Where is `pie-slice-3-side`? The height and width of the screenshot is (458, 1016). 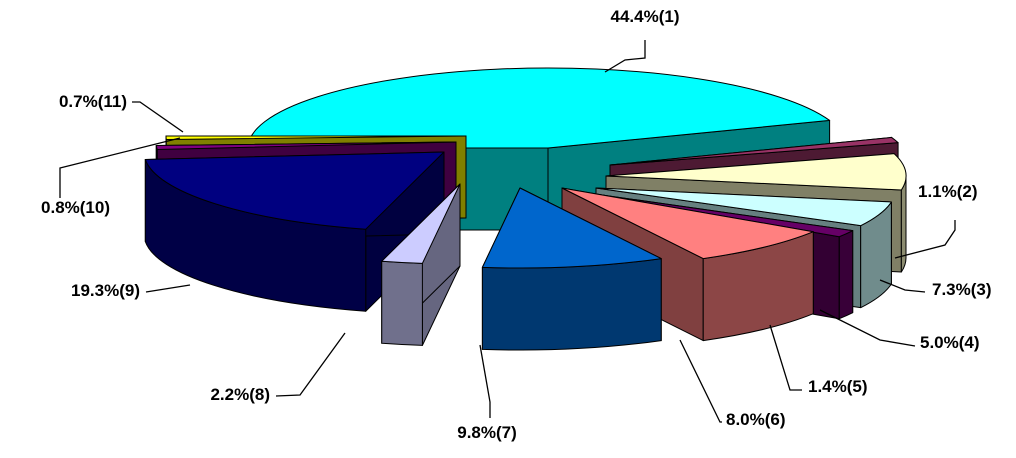
pie-slice-3-side is located at coordinates (903, 224).